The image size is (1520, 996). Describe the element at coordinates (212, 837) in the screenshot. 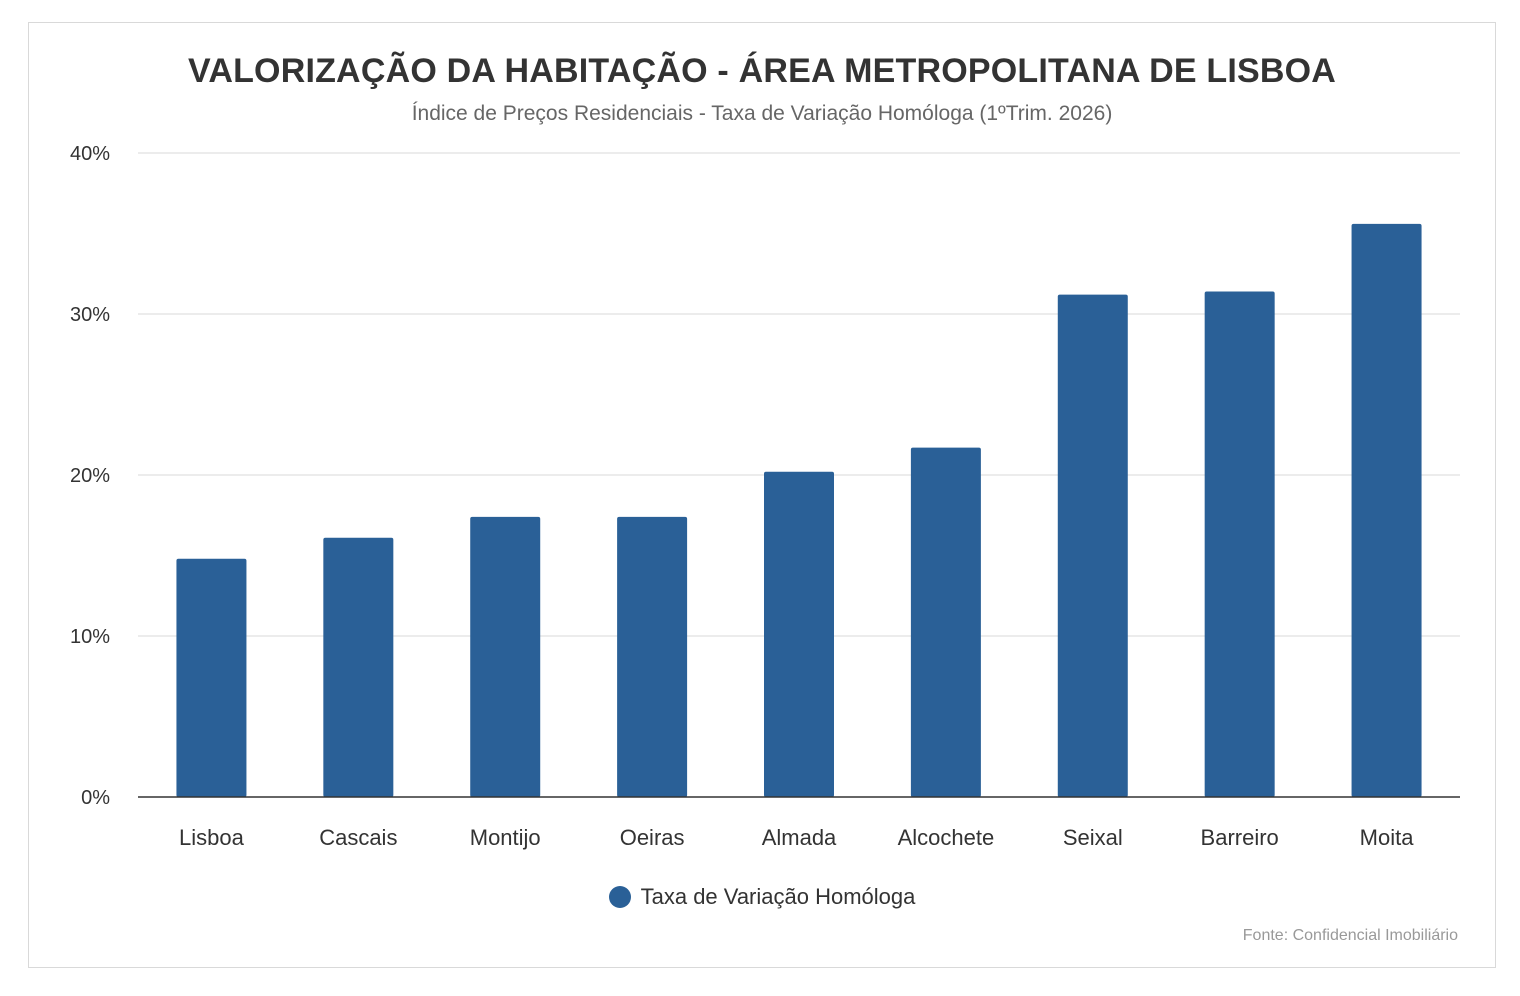

I see `x-tick-label: Lisboa` at that location.